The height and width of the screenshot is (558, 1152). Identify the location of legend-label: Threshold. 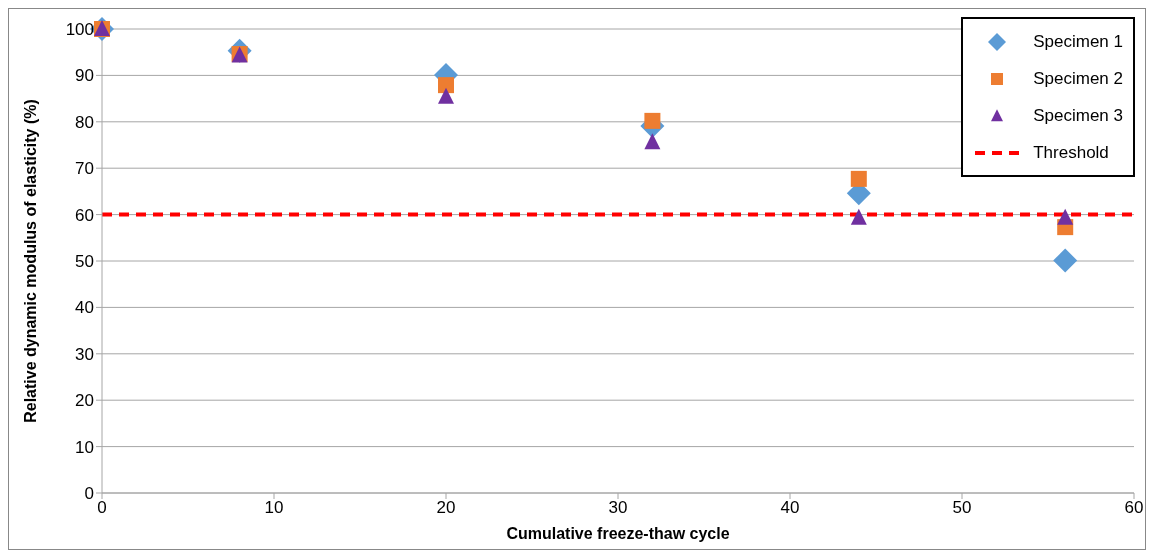
(1071, 152).